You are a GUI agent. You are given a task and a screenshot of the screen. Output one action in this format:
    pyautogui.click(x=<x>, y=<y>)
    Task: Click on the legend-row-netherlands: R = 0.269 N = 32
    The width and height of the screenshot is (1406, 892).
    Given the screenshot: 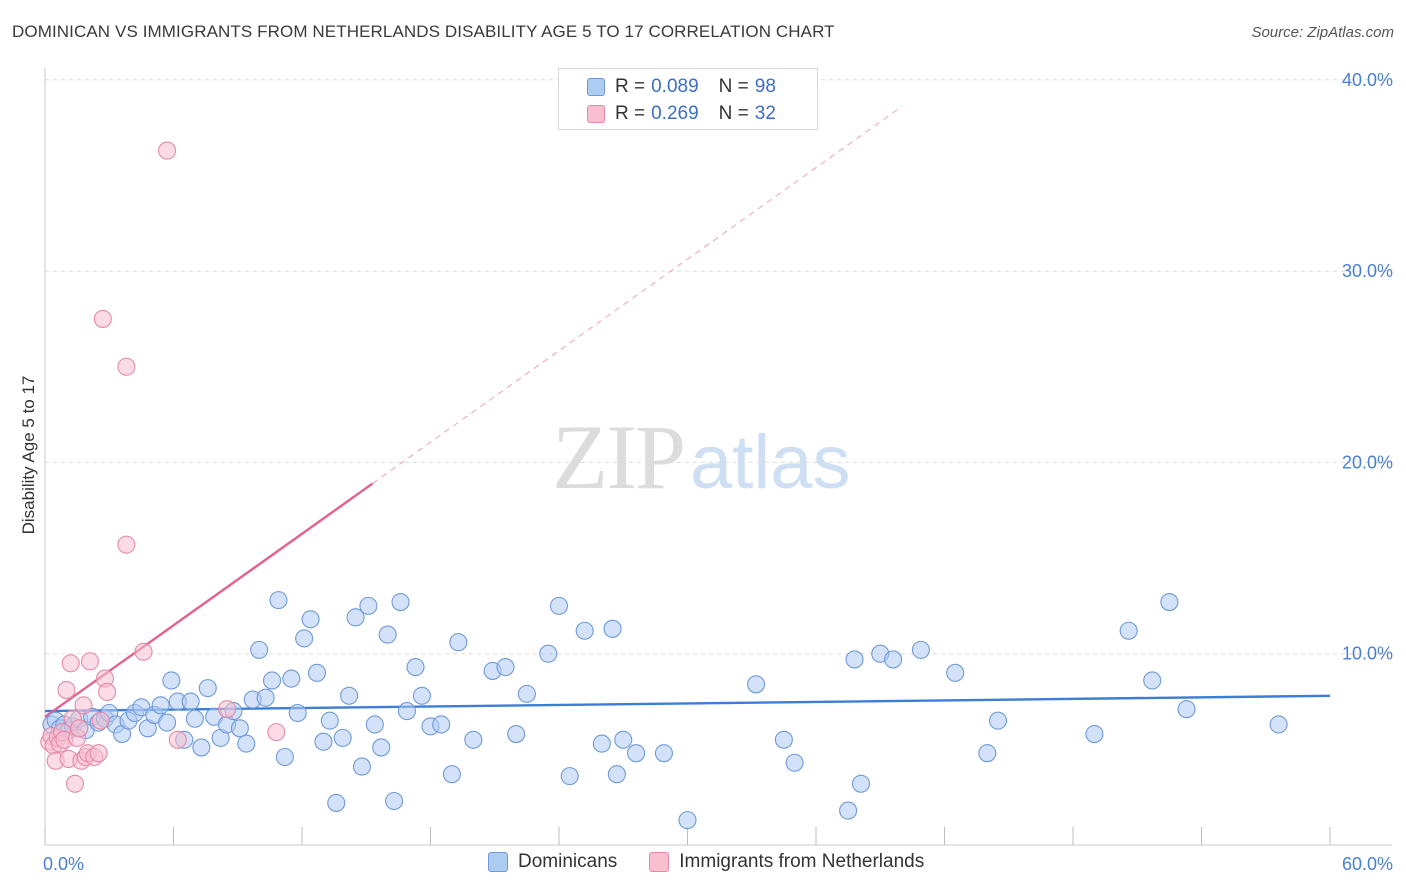 What is the action you would take?
    pyautogui.click(x=681, y=114)
    